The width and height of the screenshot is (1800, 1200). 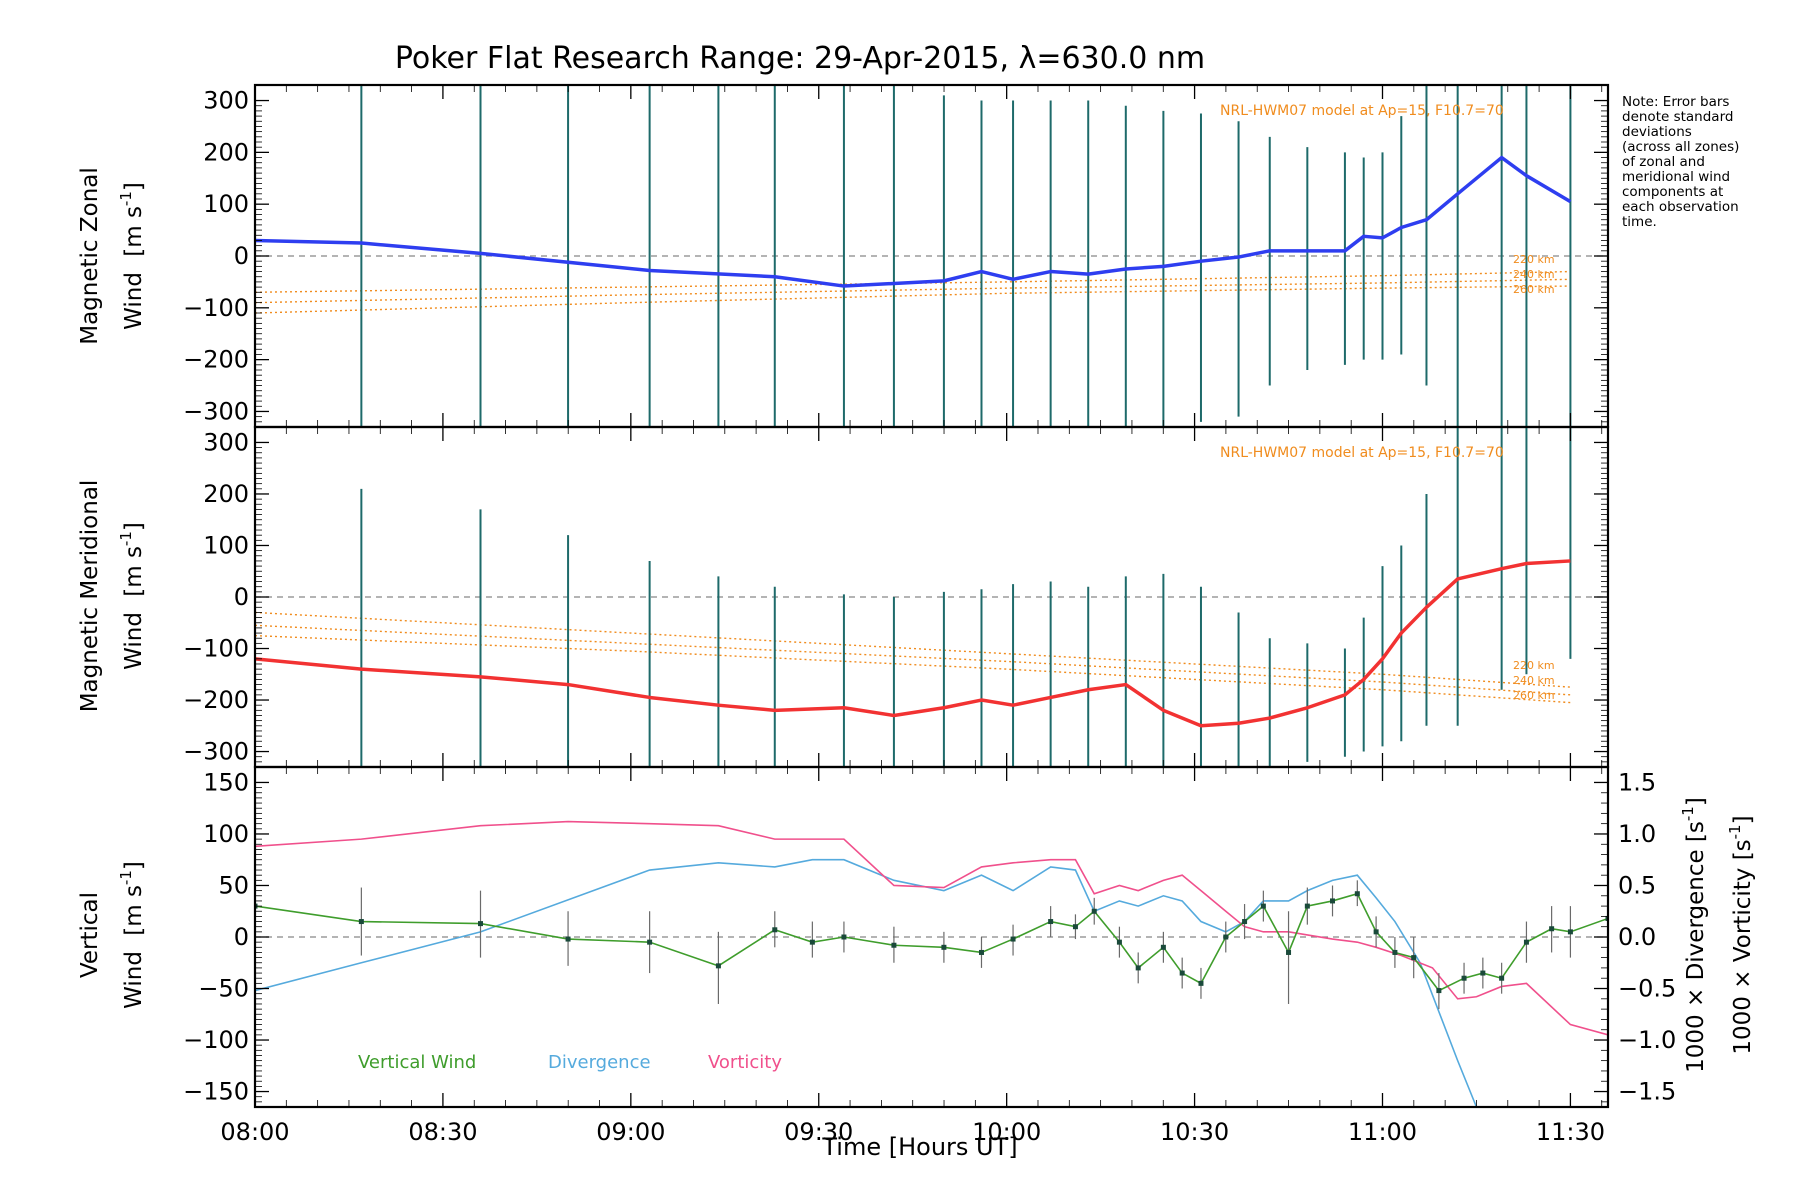 What do you see at coordinates (1637, 834) in the screenshot?
I see `y2-tick-label: 1.0` at bounding box center [1637, 834].